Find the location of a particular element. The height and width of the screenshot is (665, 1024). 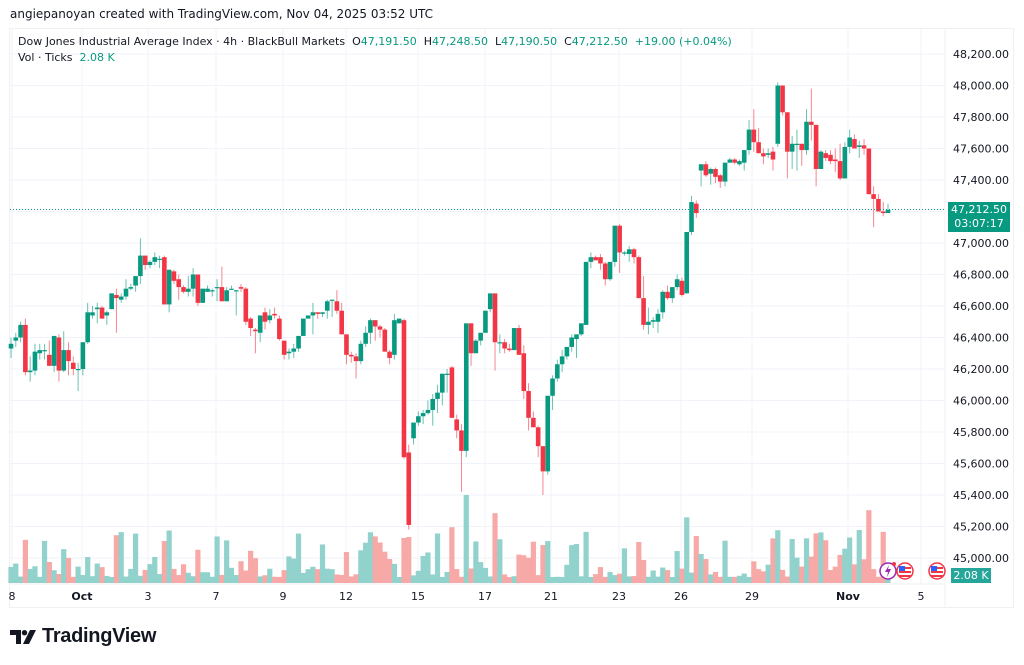

time-tick-label: Oct is located at coordinates (81, 596).